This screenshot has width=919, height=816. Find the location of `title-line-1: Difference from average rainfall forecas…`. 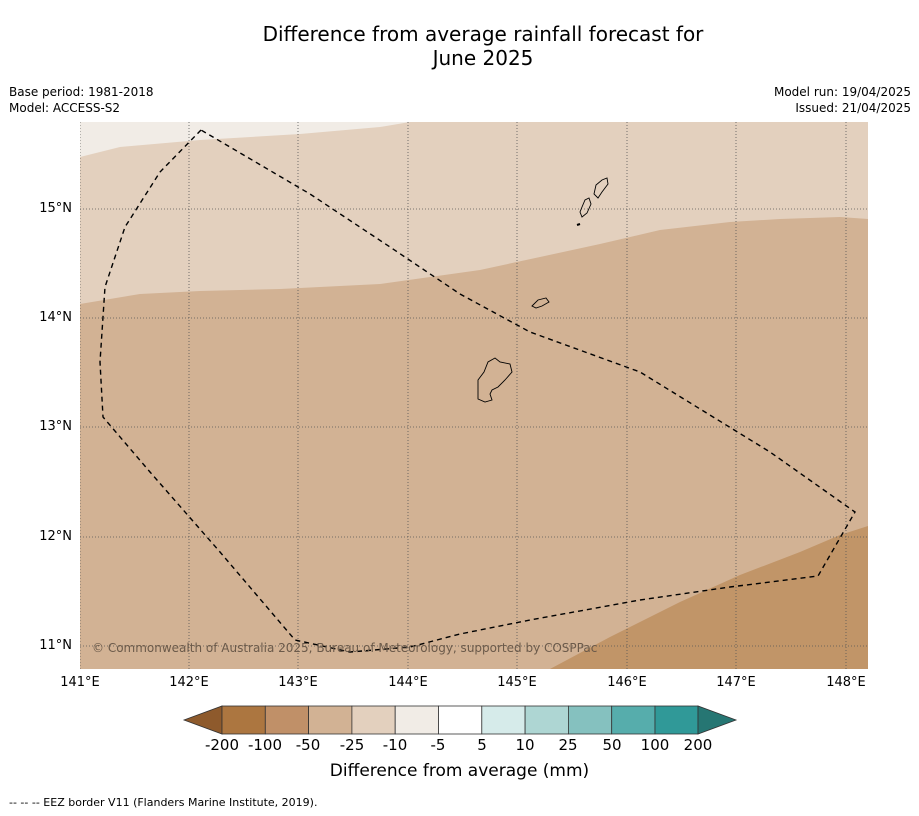

title-line-1: Difference from average rainfall forecas… is located at coordinates (483, 34).